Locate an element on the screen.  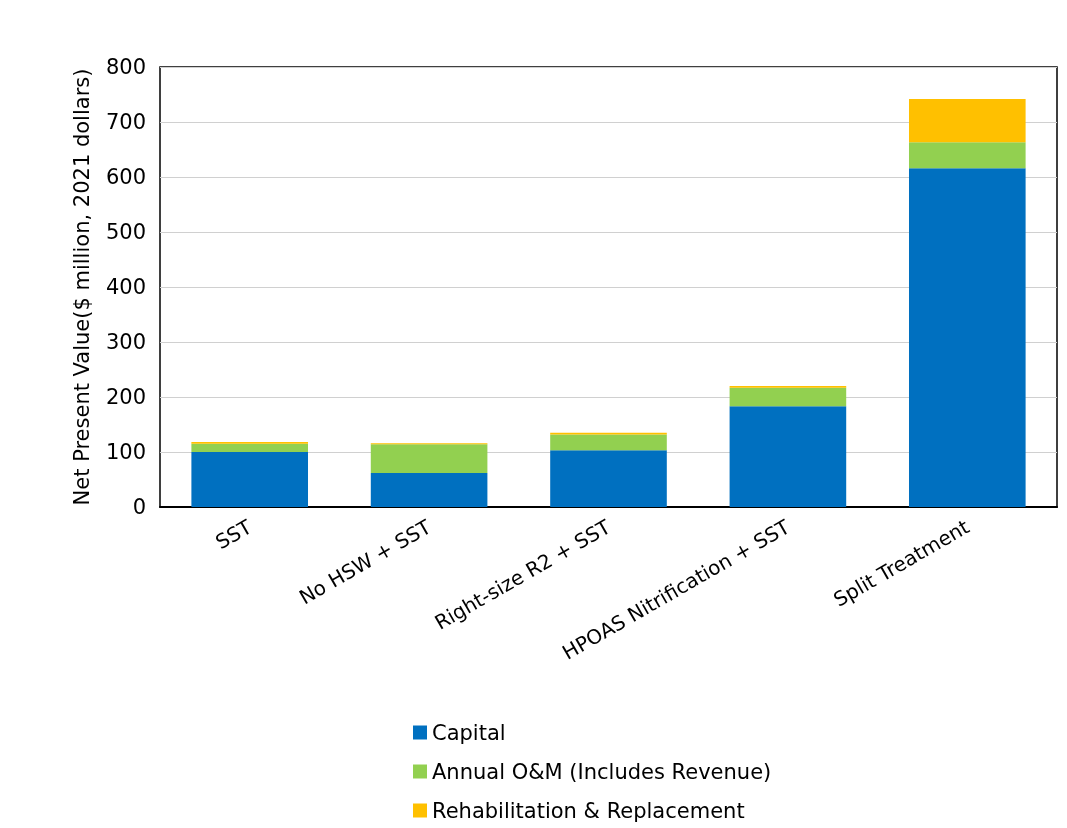
y-axis-title: Net Present Value($ million, 2021 dollars) is located at coordinates (81, 287).